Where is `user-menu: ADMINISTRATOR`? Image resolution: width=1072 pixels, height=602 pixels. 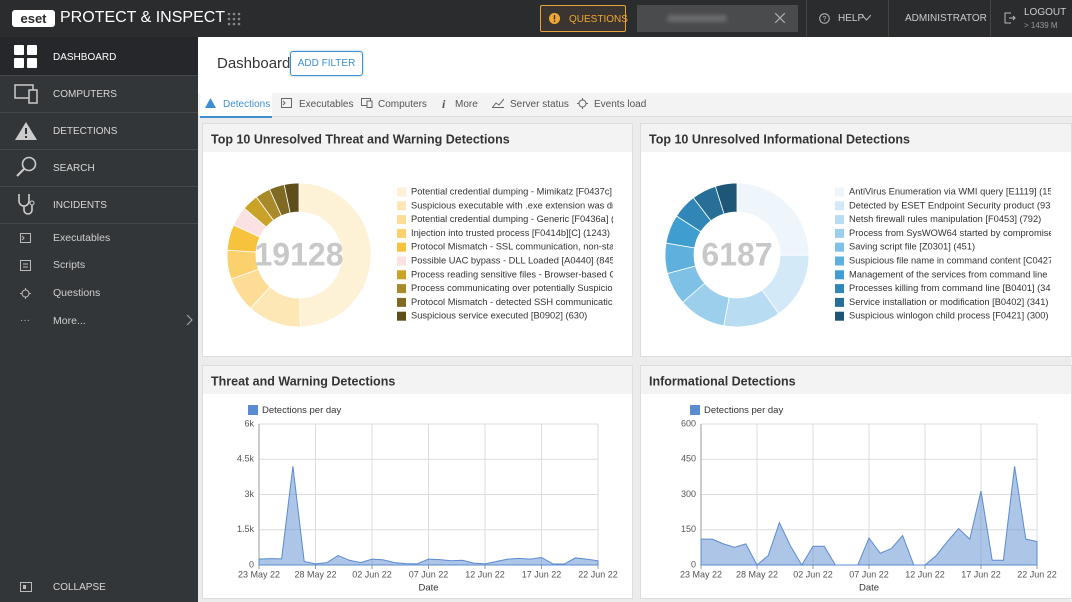 user-menu: ADMINISTRATOR is located at coordinates (946, 18).